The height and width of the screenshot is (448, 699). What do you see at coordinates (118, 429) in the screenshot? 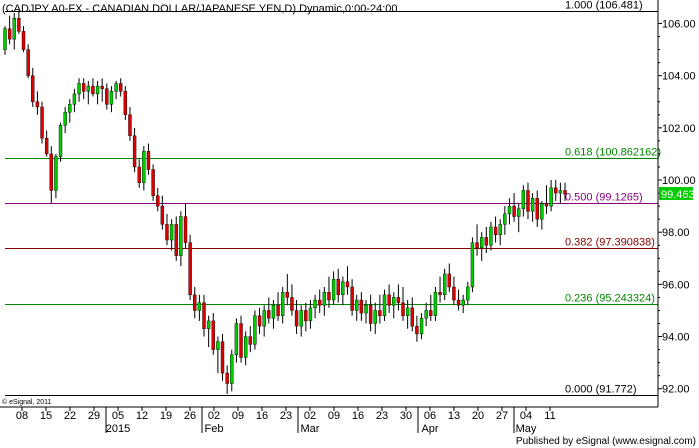
I see `month-label: 2015` at bounding box center [118, 429].